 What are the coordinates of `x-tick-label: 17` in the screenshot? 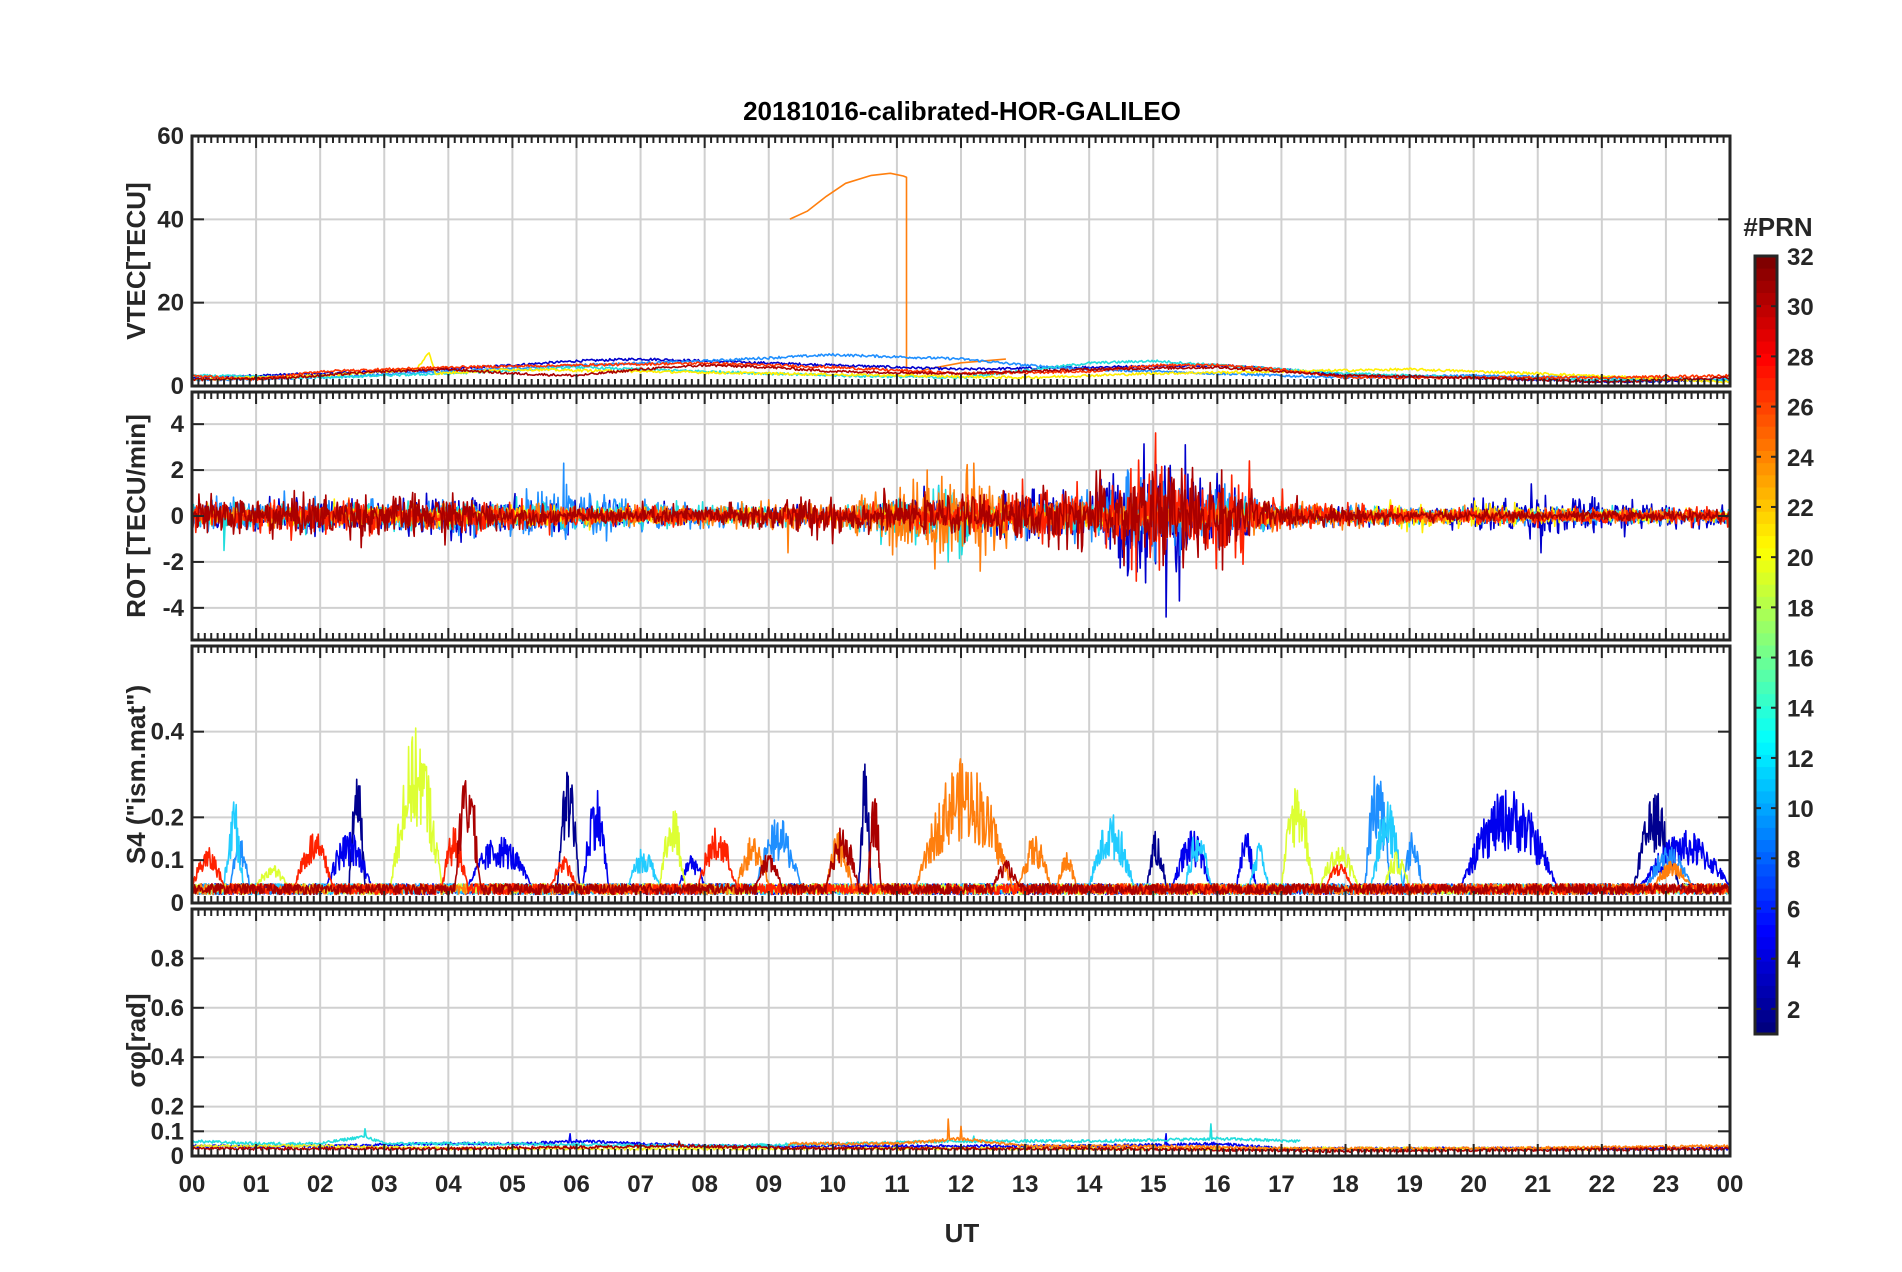 It's located at (1281, 1184).